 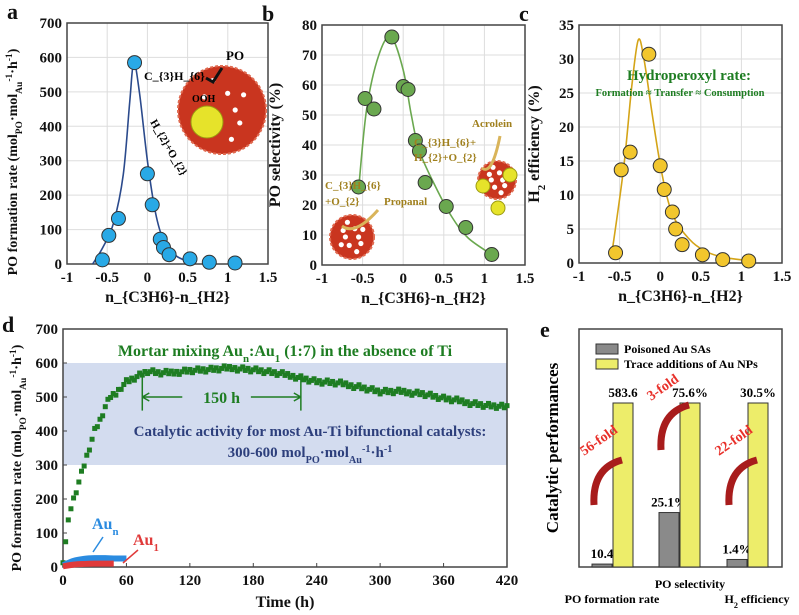 What do you see at coordinates (190, 581) in the screenshot?
I see `x-tick-label: 120` at bounding box center [190, 581].